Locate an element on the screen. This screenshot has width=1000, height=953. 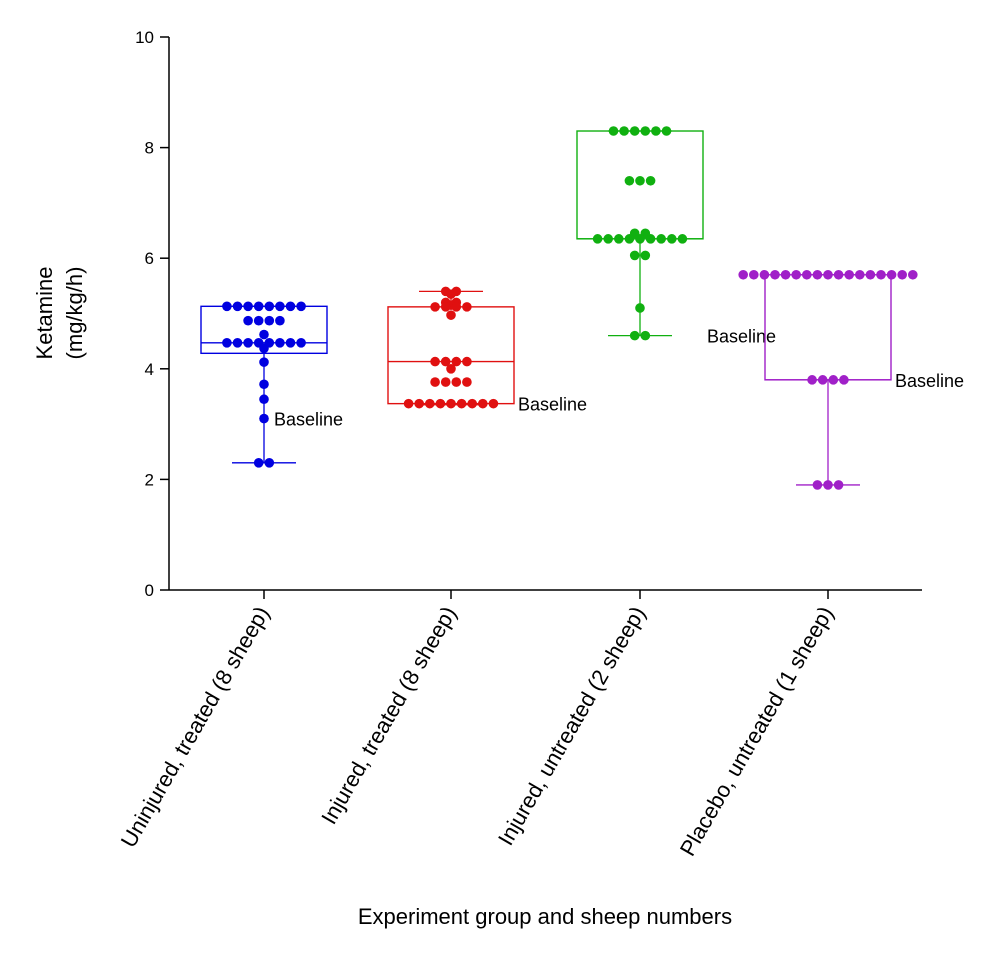
y-tick-label: 10 is located at coordinates (144, 37).